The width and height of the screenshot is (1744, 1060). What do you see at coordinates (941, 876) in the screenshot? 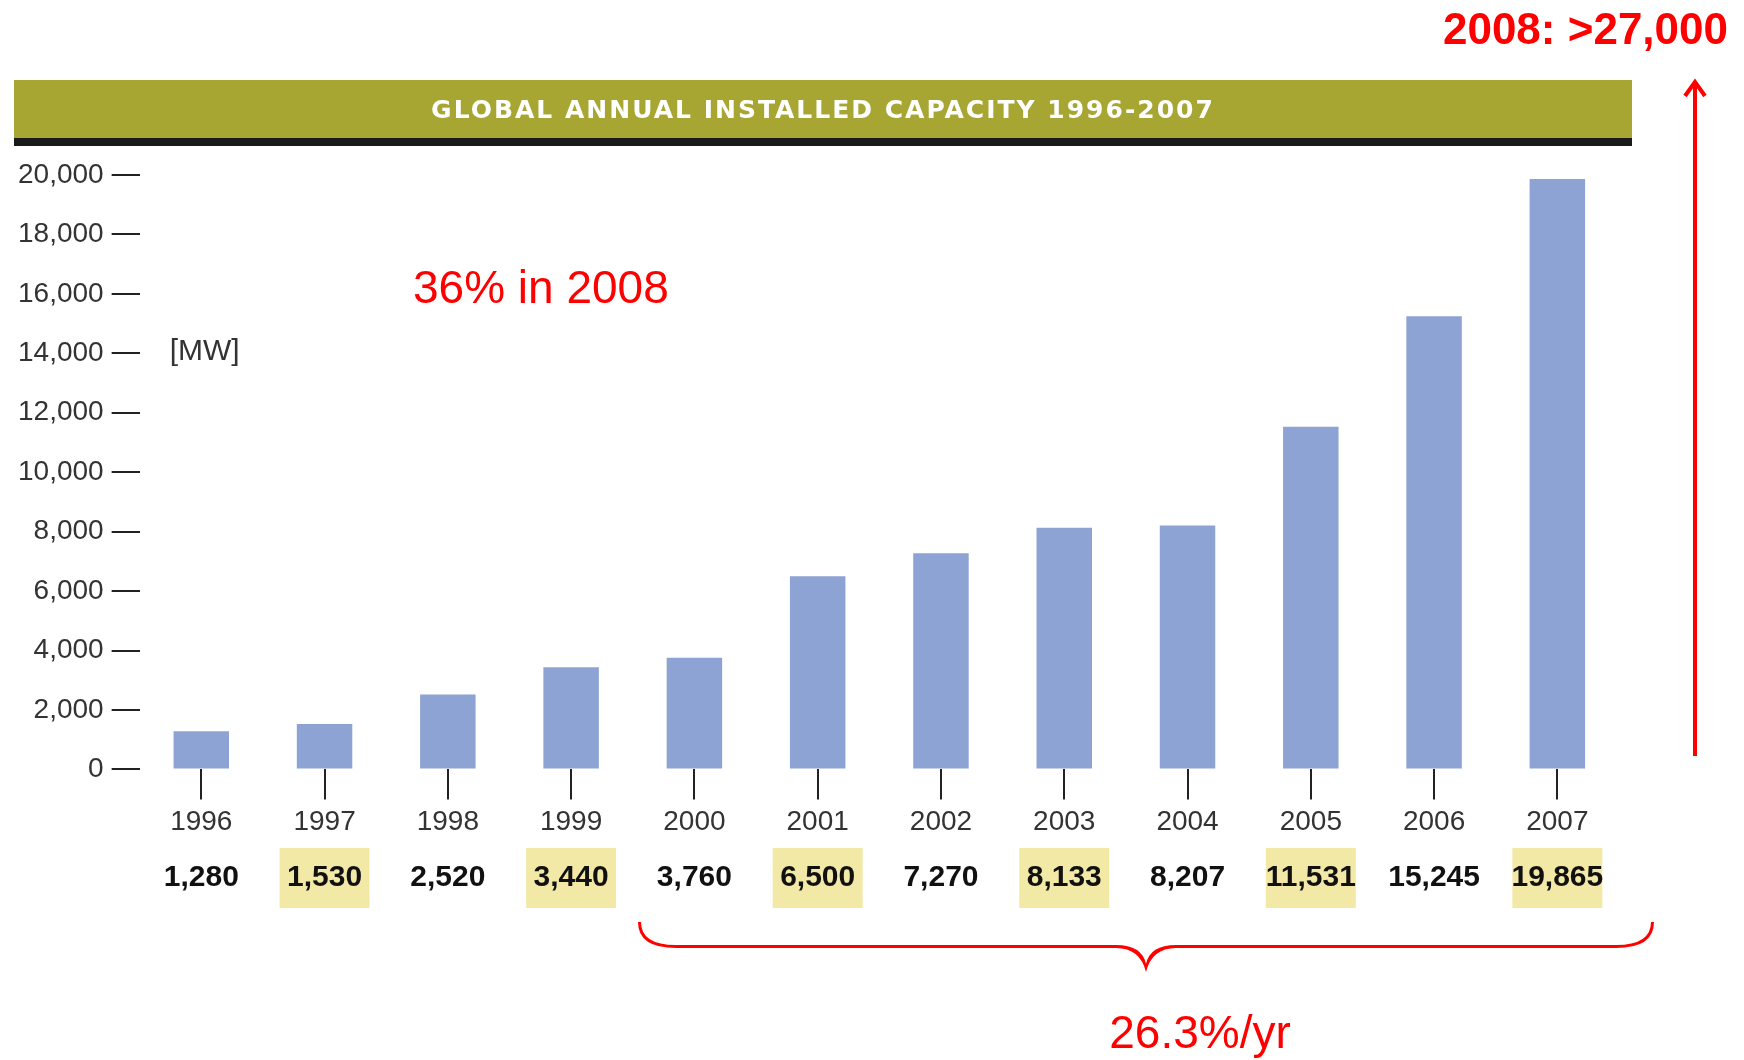
I see `data-label: 7,270` at bounding box center [941, 876].